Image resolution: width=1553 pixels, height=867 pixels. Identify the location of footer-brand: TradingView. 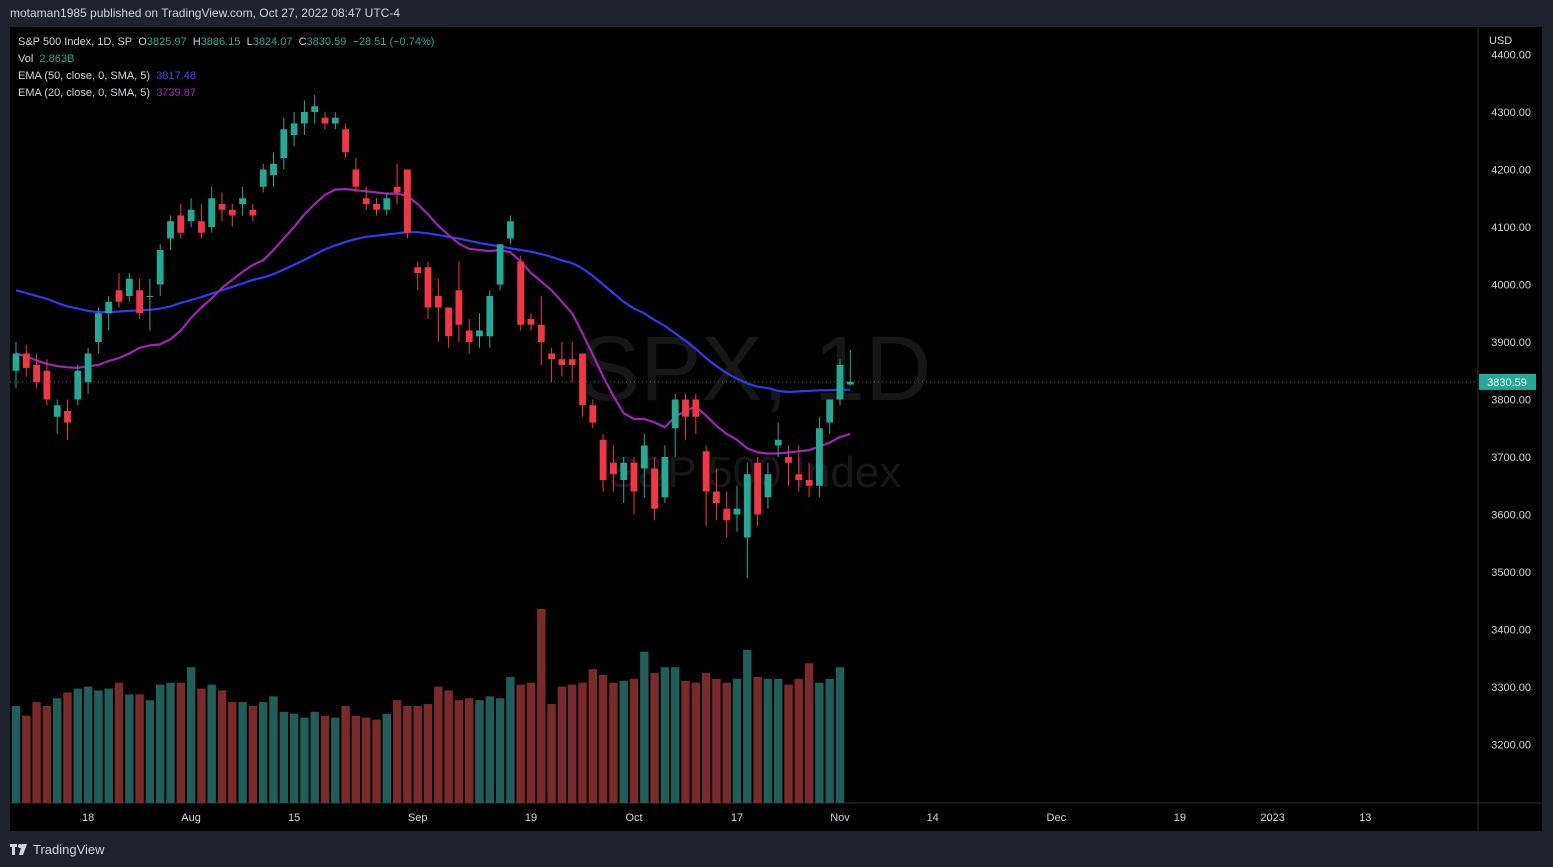
(57, 849).